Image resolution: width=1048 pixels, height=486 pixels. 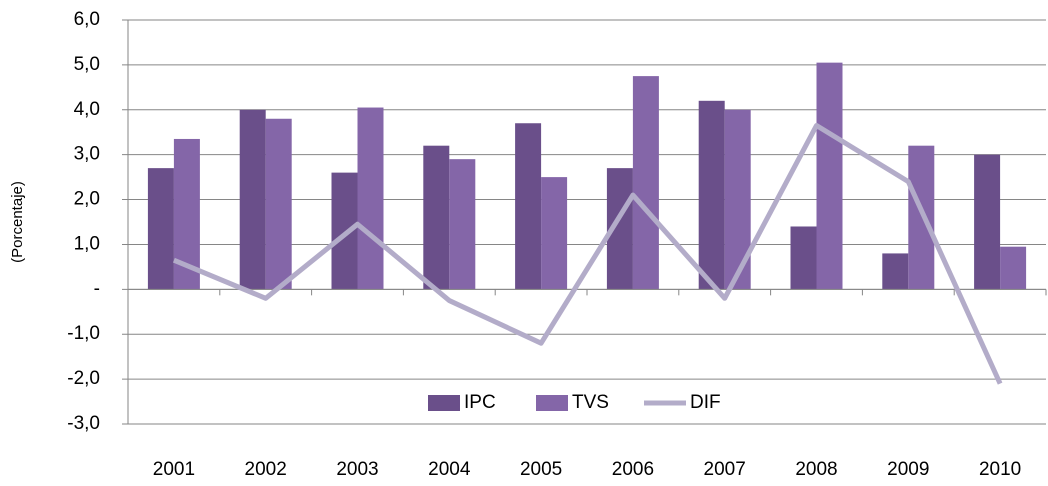 I want to click on x-tick-label: 2002, so click(x=266, y=469).